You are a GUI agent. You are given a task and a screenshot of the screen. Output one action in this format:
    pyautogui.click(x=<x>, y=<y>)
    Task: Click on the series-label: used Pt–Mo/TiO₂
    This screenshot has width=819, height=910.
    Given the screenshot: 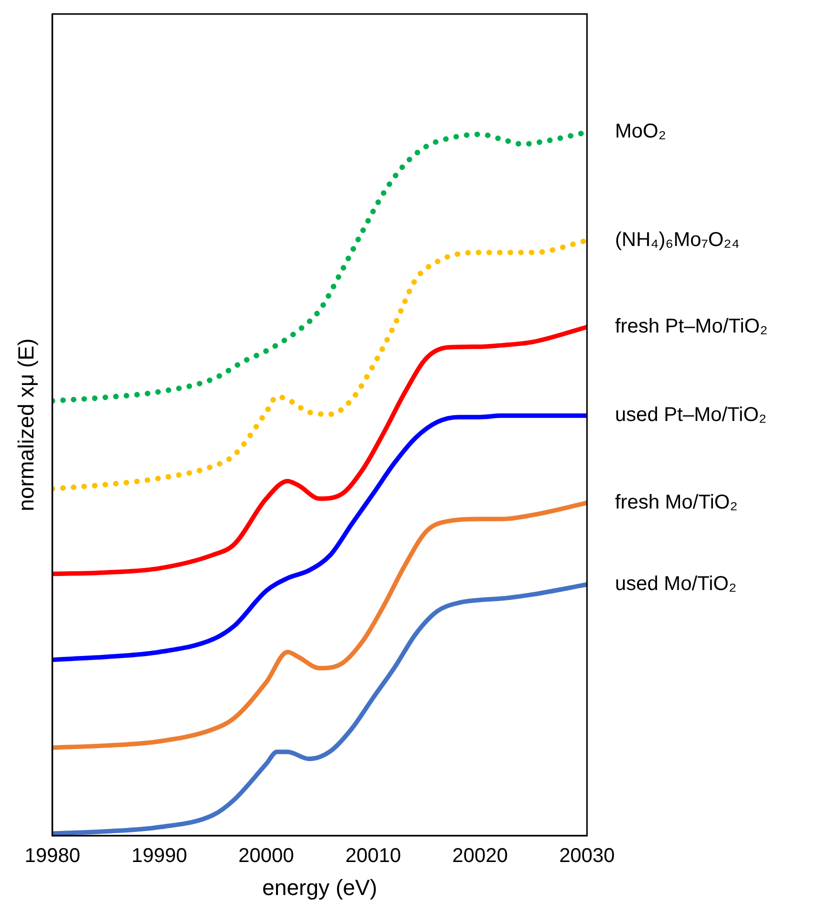 What is the action you would take?
    pyautogui.click(x=691, y=415)
    